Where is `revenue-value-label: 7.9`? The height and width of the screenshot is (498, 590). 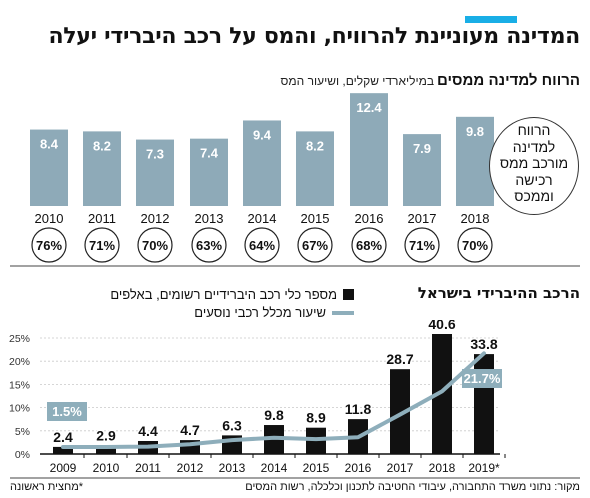
revenue-value-label: 7.9 is located at coordinates (422, 148).